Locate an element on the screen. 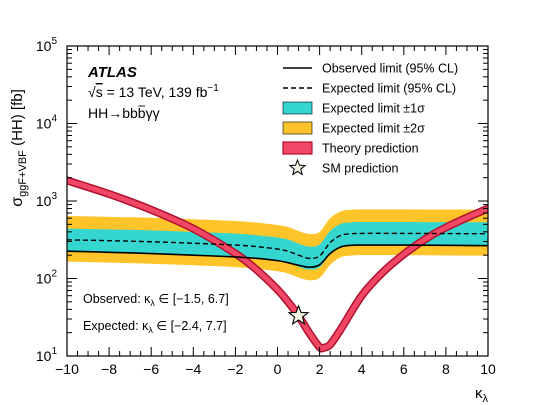  y-tick-label: 10⁴ is located at coordinates (47, 123).